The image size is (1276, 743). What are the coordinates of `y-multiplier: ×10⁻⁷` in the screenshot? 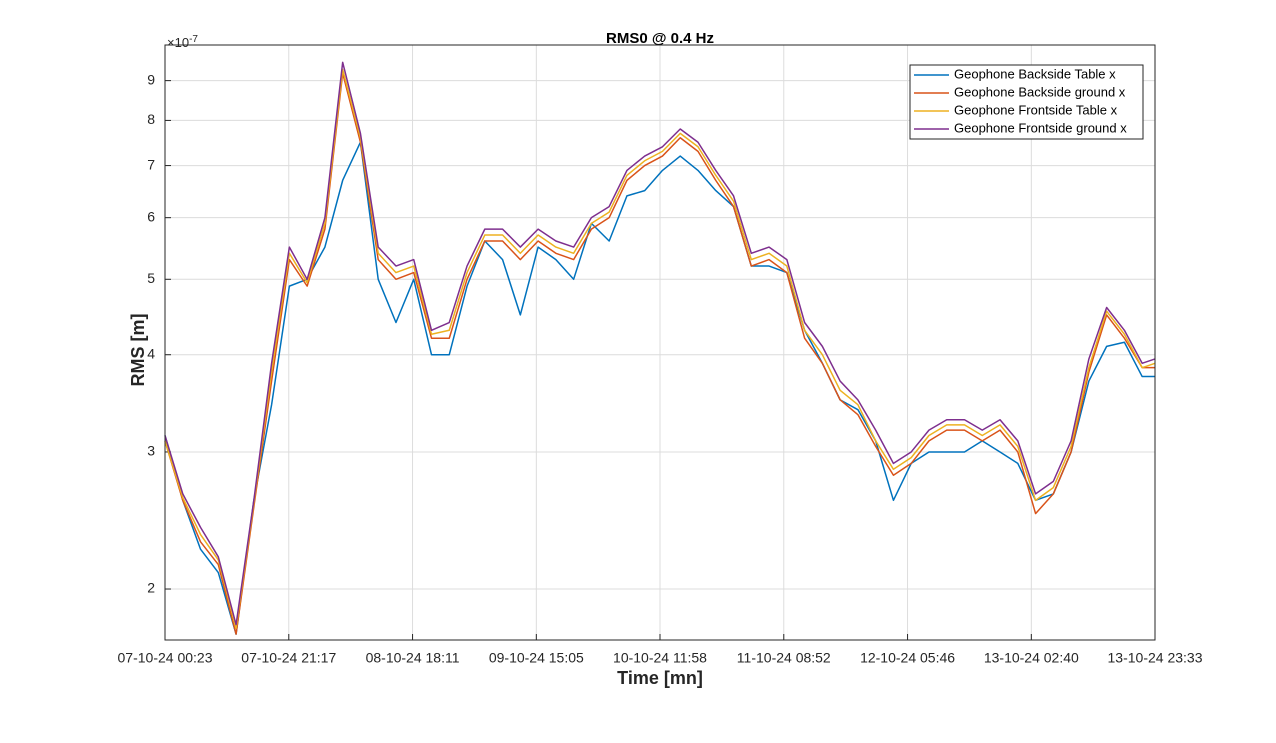 It's located at (182, 42).